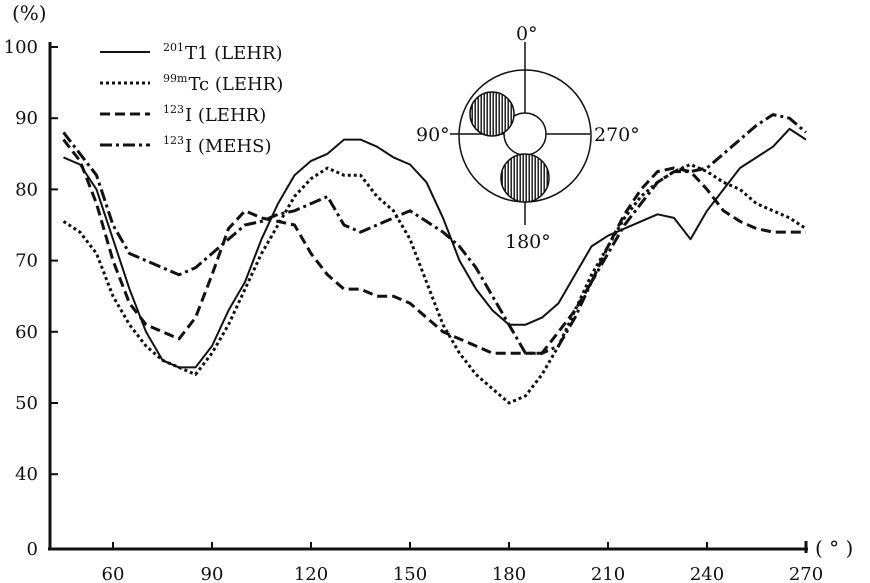 The height and width of the screenshot is (583, 870). Describe the element at coordinates (217, 145) in the screenshot. I see `legend-label-4: 123I (MEHS)` at that location.